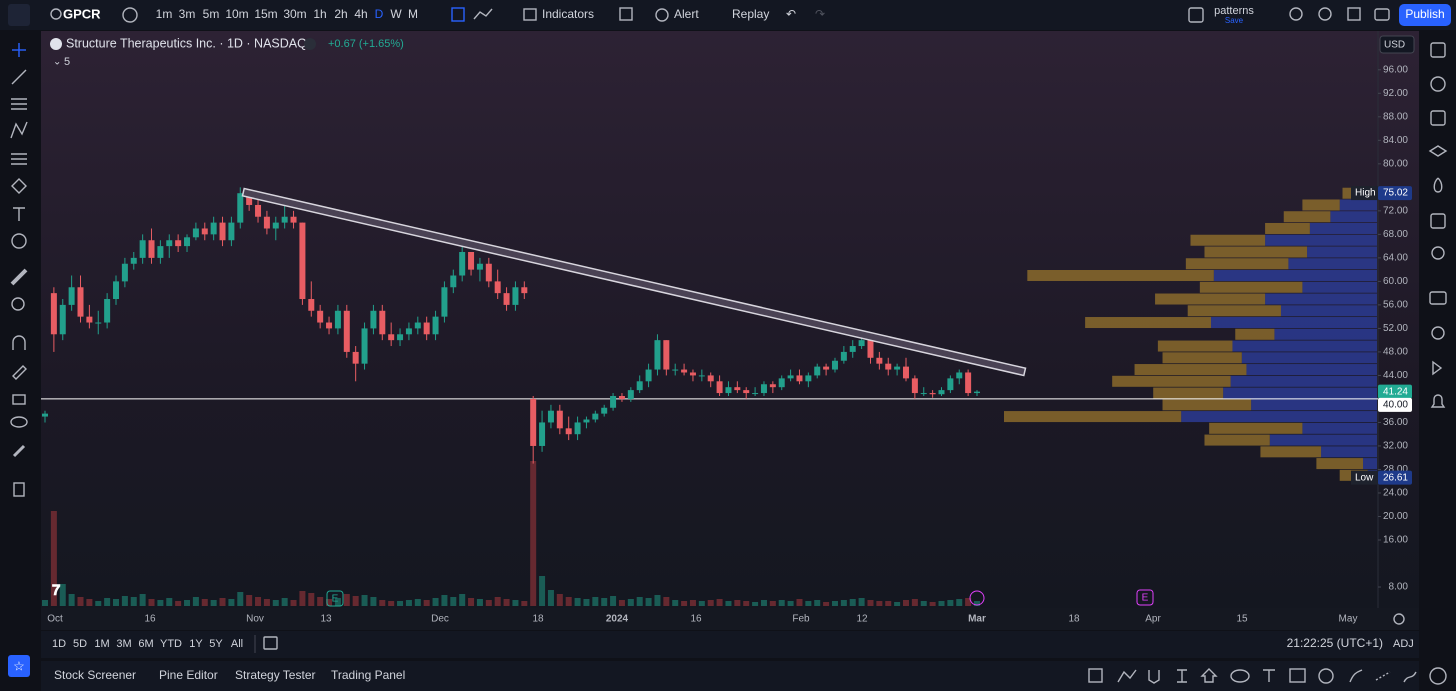  Describe the element at coordinates (1438, 151) in the screenshot. I see `layers` at that location.